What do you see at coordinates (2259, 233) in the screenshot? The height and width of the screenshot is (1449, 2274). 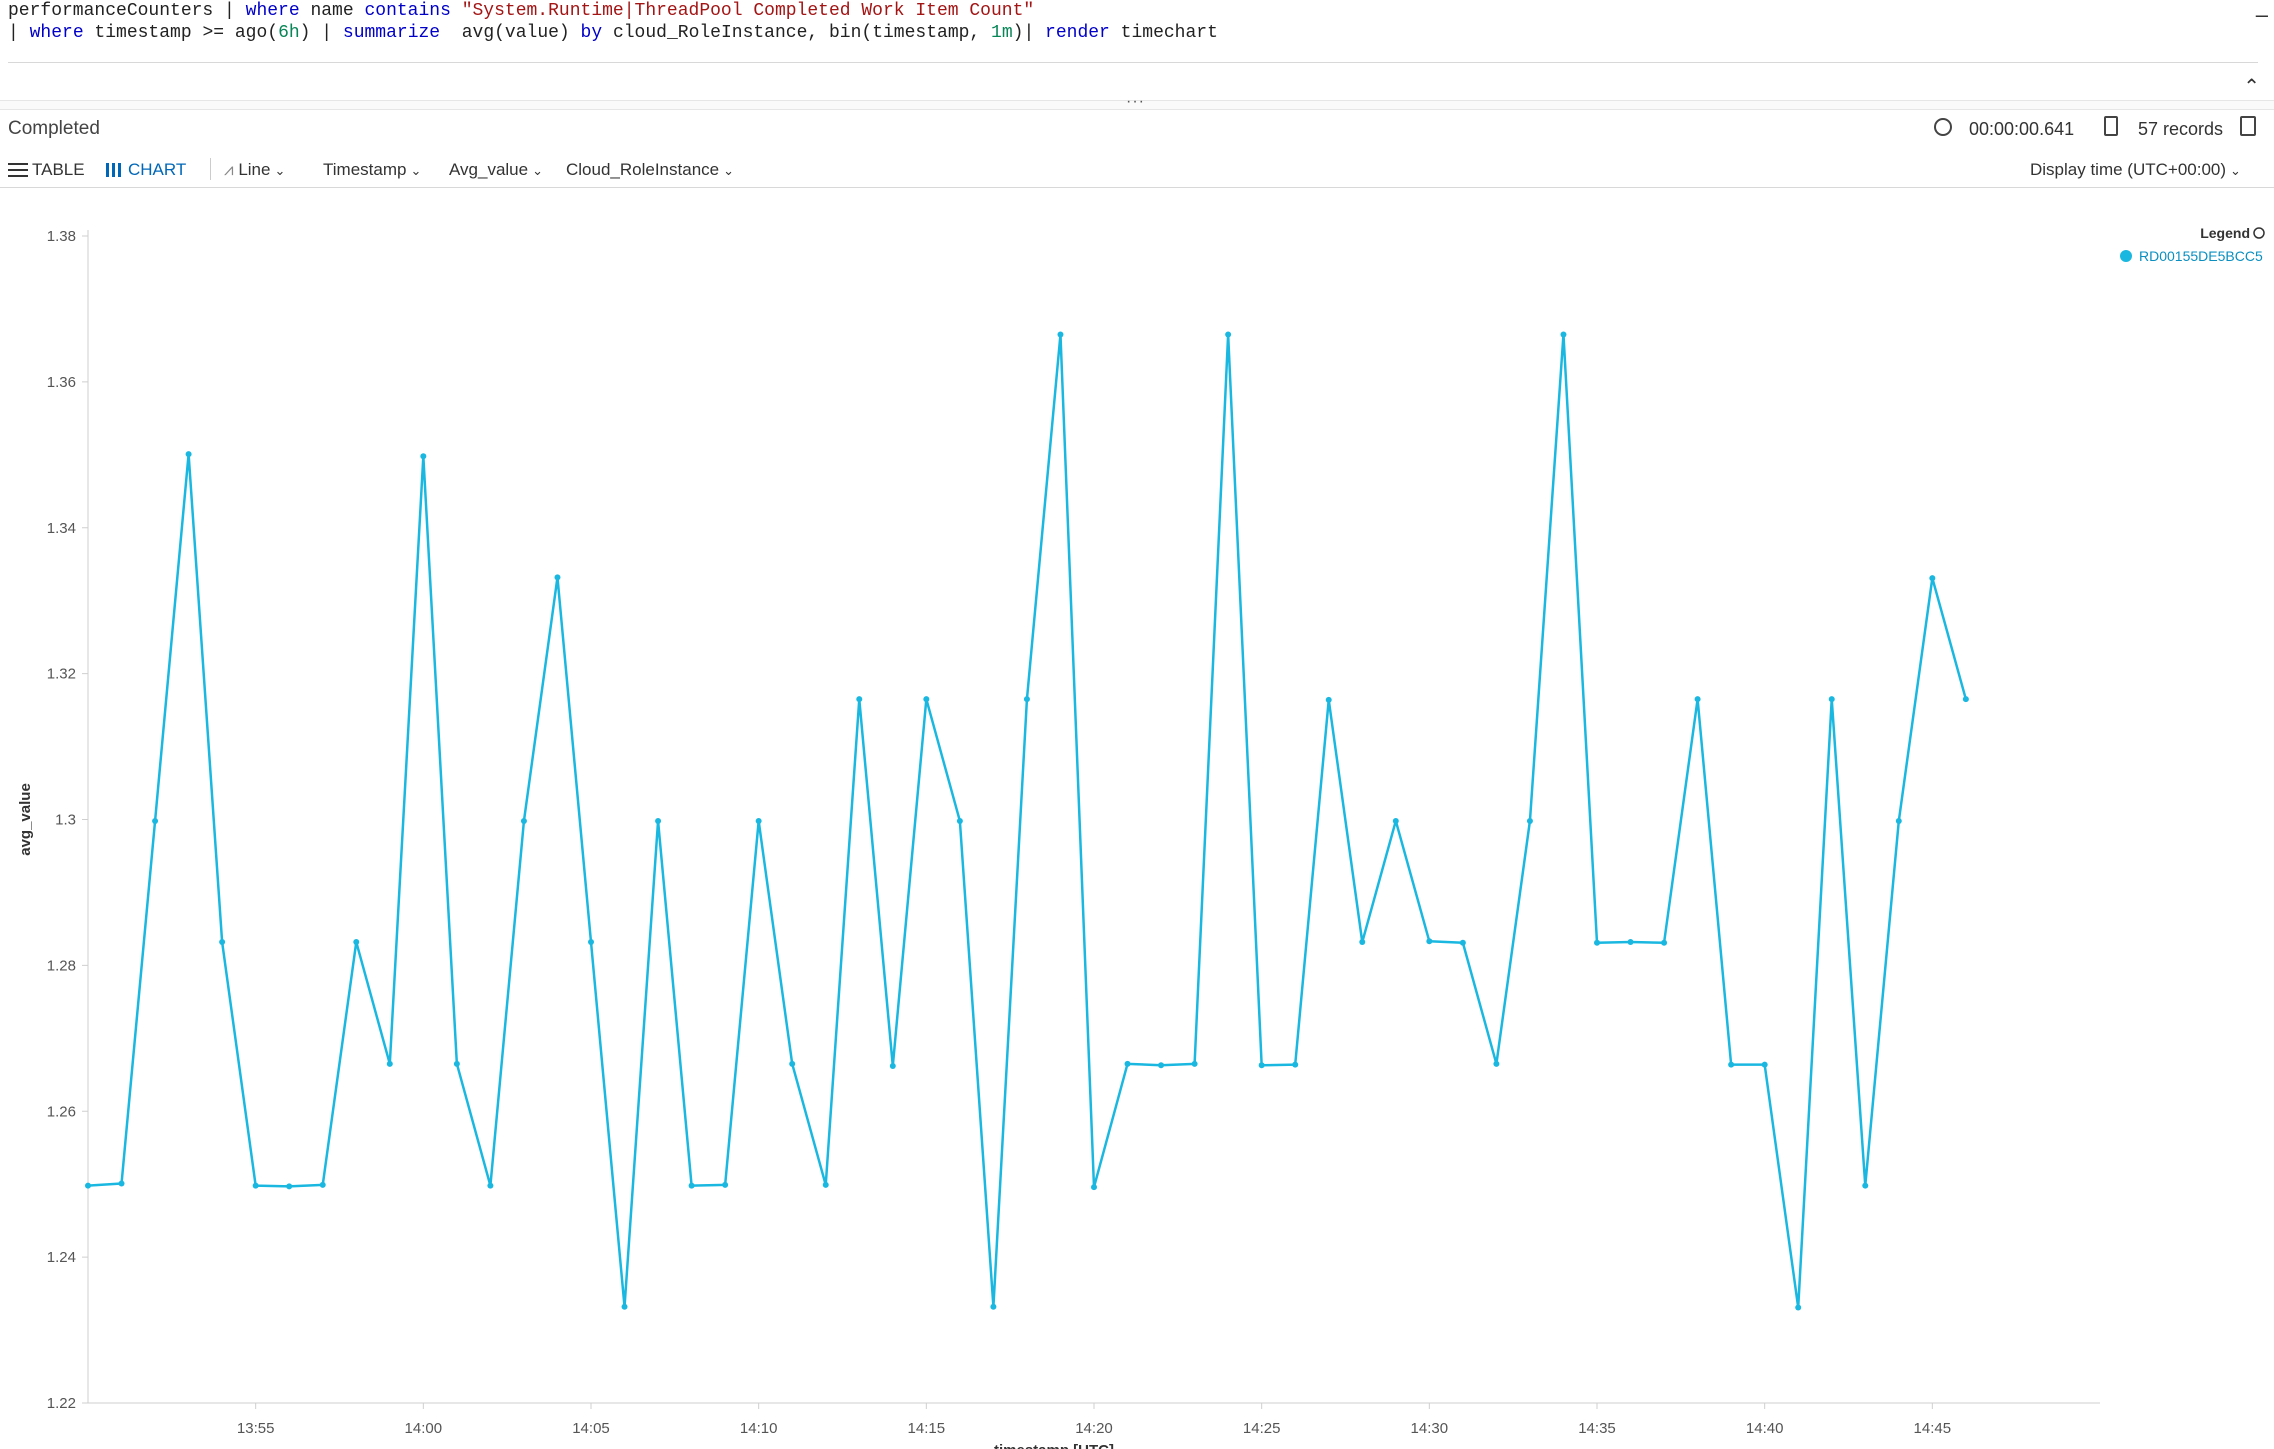 I see `legend-toggle-icon` at bounding box center [2259, 233].